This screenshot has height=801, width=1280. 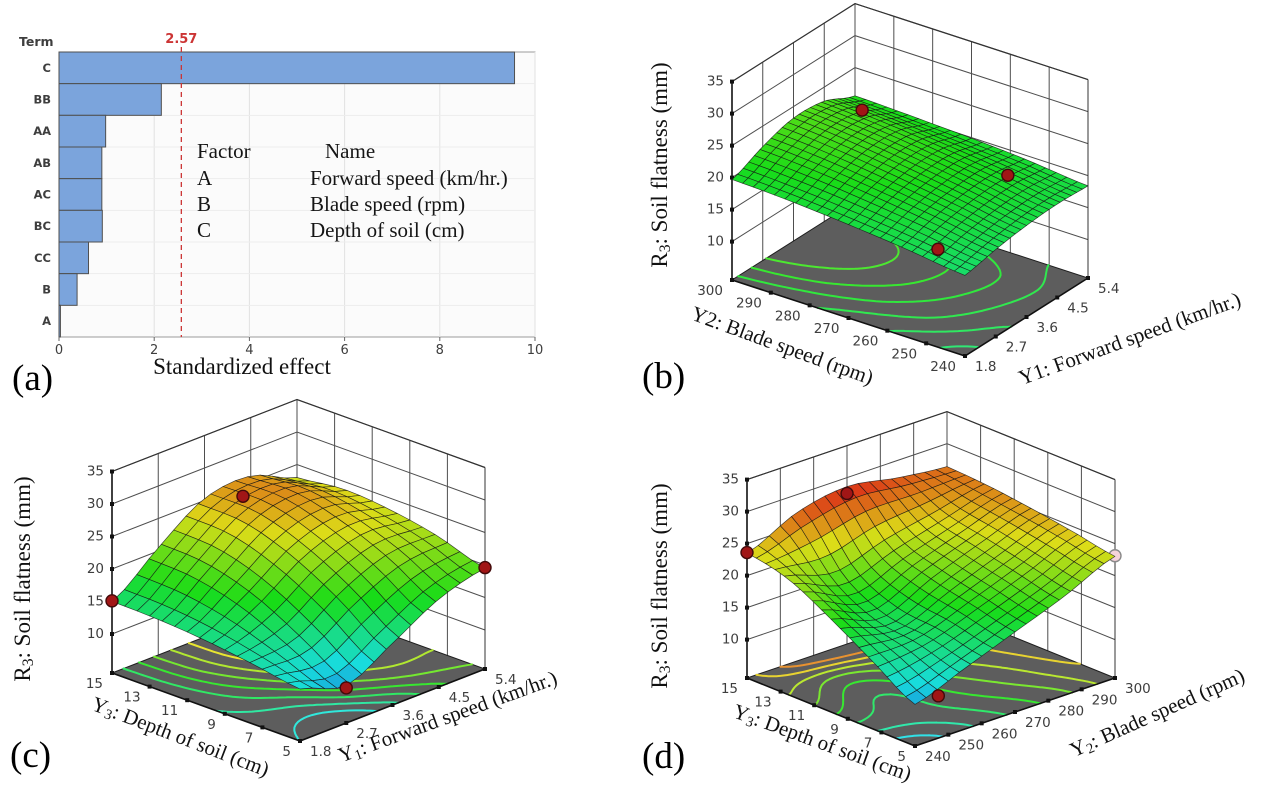 What do you see at coordinates (68, 289) in the screenshot?
I see `bar-B` at bounding box center [68, 289].